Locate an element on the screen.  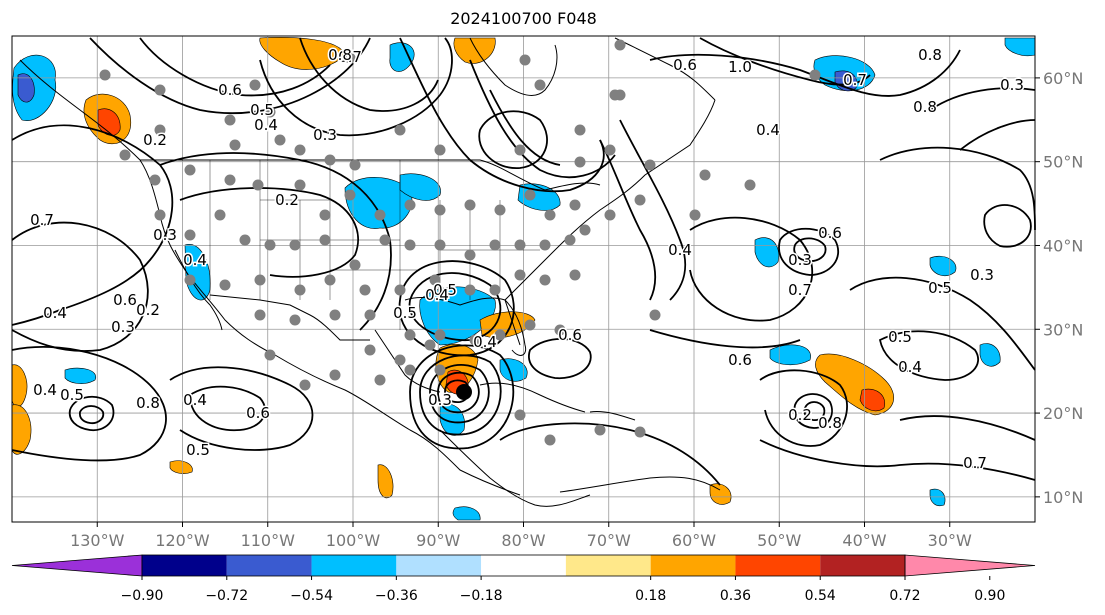
contour-plains is located at coordinates (269, 232).